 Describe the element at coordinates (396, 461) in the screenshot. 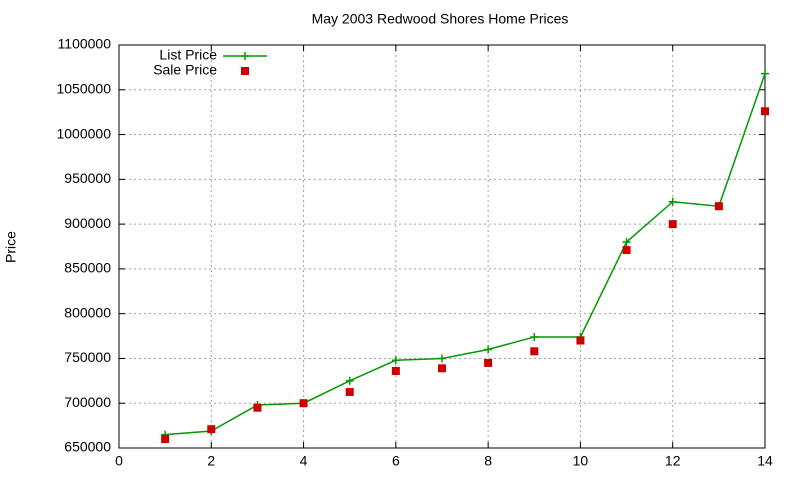

I see `x-tick-label: 6` at that location.